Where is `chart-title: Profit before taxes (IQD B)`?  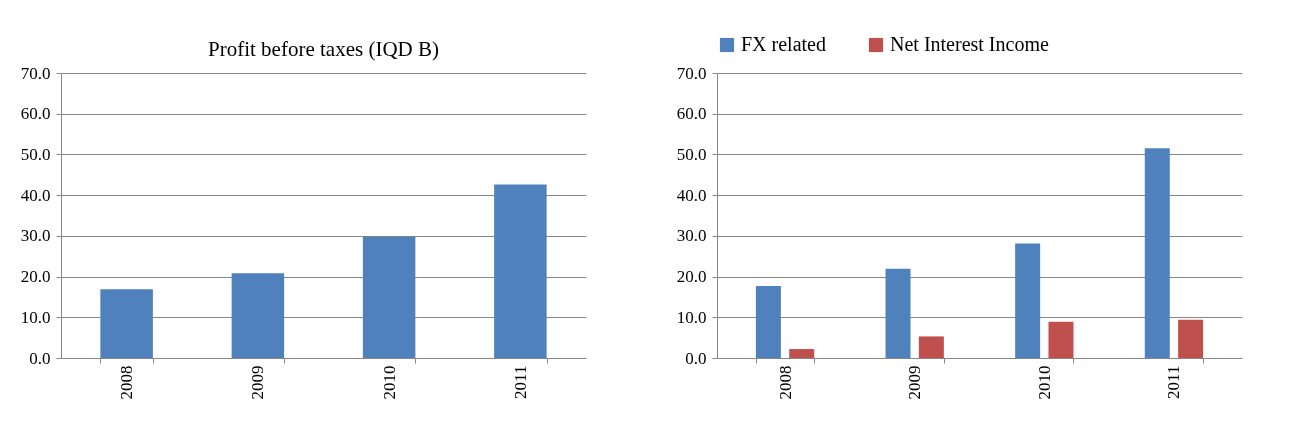 chart-title: Profit before taxes (IQD B) is located at coordinates (323, 49).